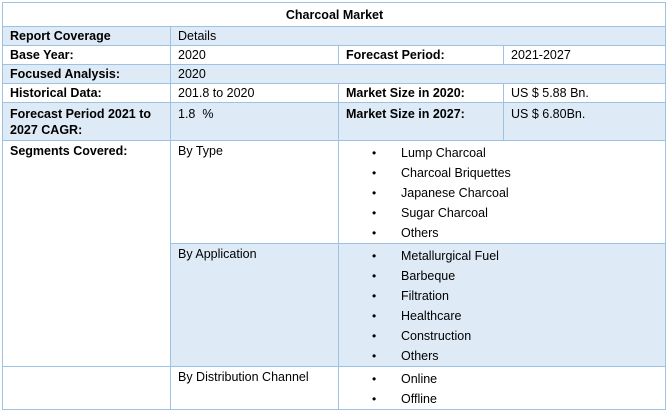 Image resolution: width=667 pixels, height=420 pixels. I want to click on empty-cell, so click(86, 388).